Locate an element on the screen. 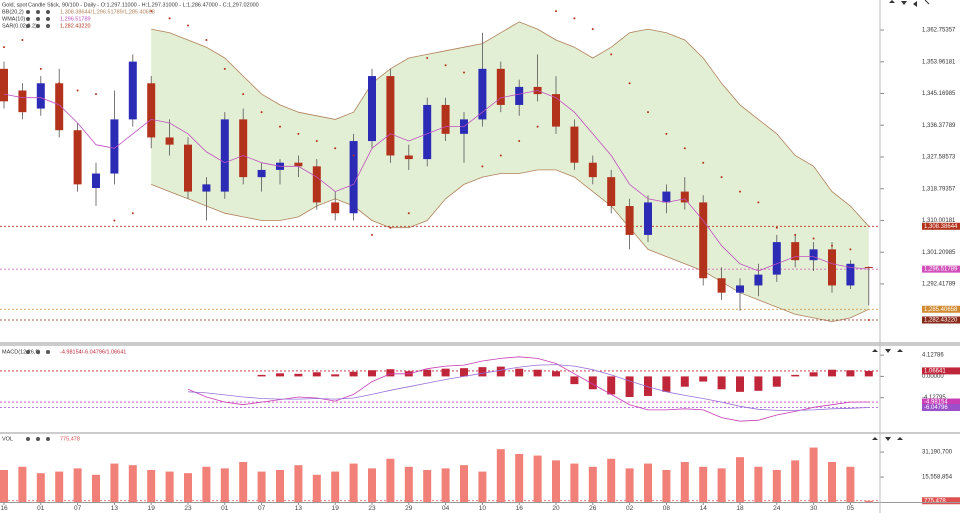 Image resolution: width=960 pixels, height=513 pixels. legend-value: 775,478 is located at coordinates (70, 439).